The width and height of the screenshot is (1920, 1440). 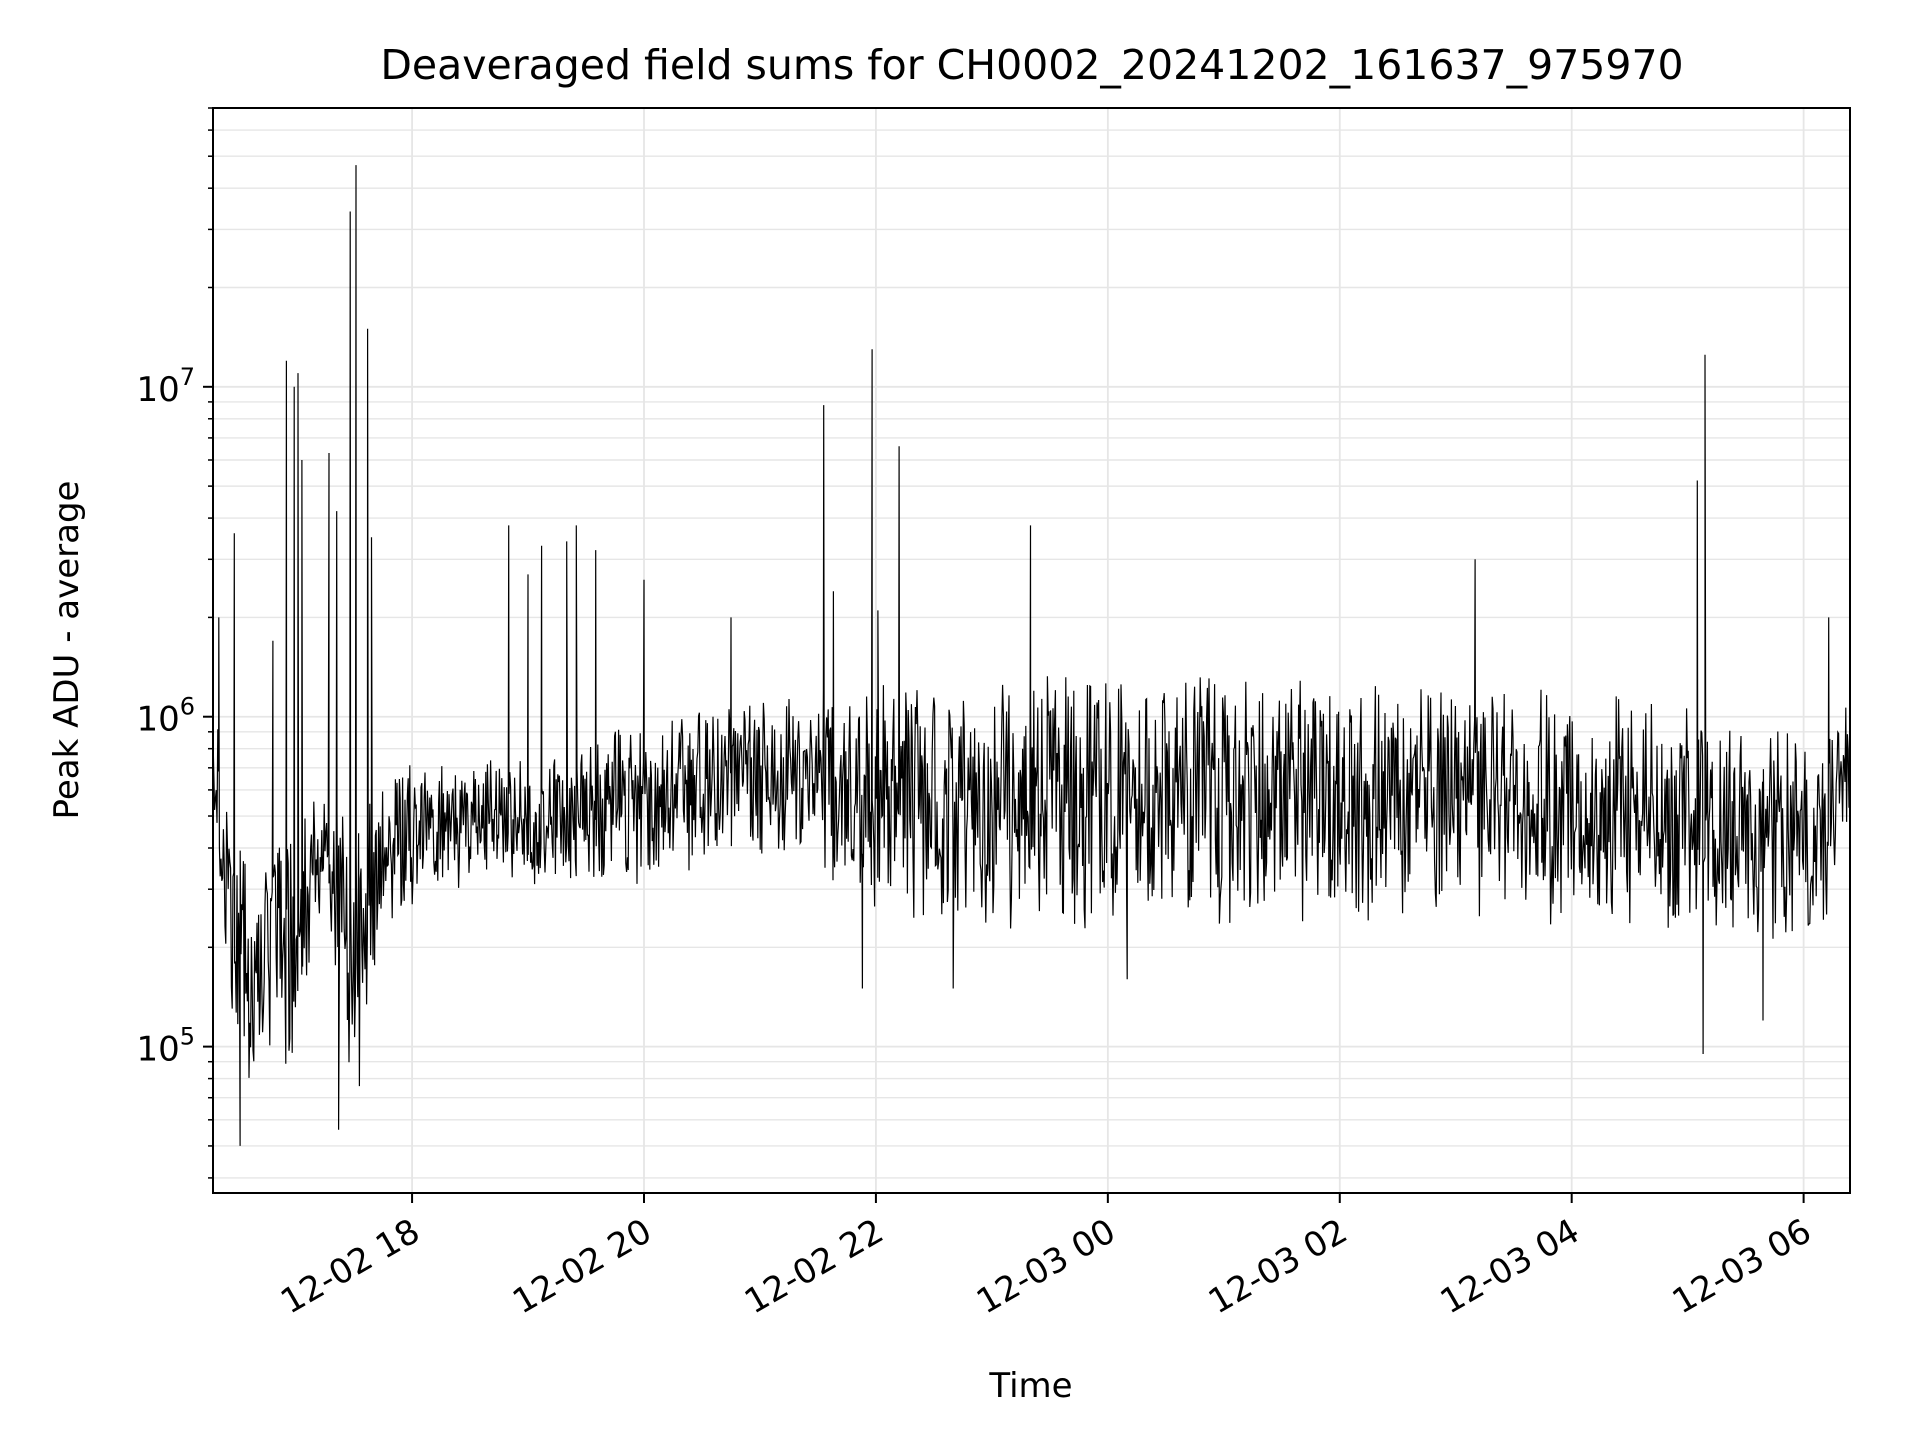 I want to click on y-axis-label: Peak ADU - average, so click(x=67, y=650).